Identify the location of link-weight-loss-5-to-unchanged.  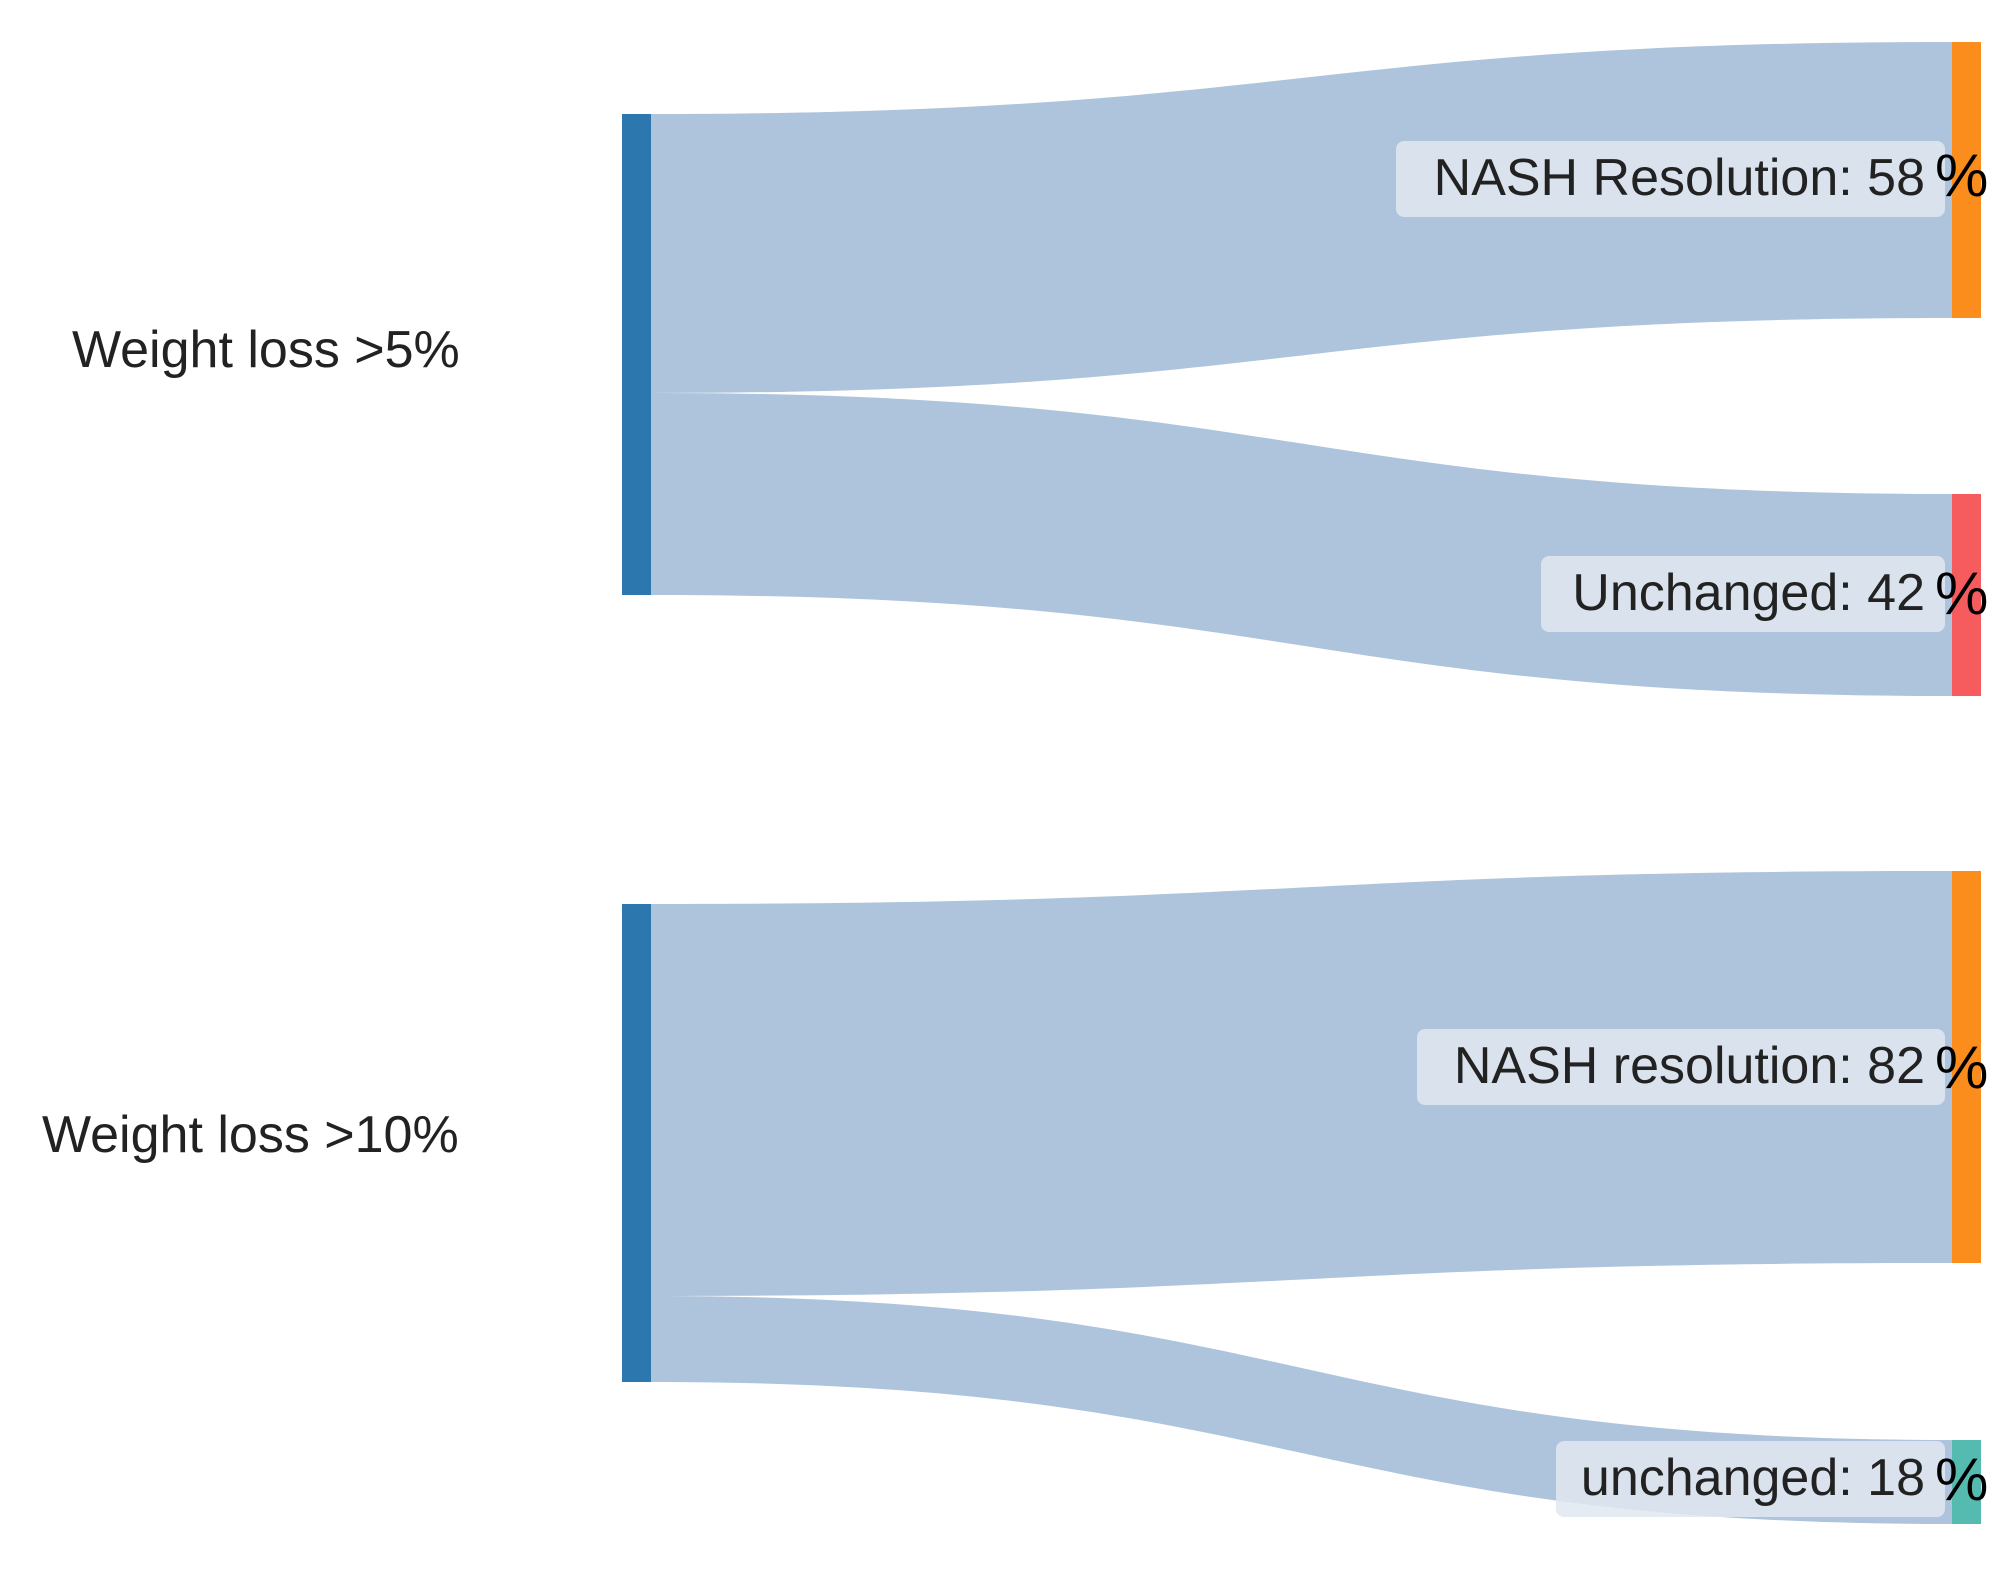
(1301, 544).